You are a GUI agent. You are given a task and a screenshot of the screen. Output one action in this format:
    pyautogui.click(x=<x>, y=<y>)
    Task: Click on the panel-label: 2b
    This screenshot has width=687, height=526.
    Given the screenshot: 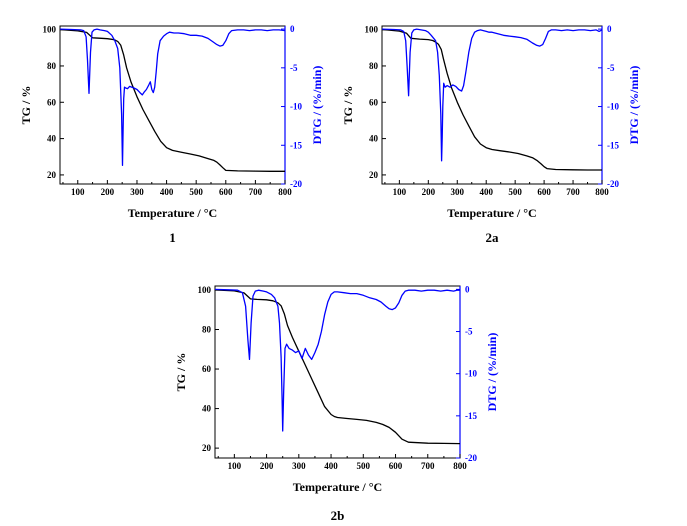 What is the action you would take?
    pyautogui.click(x=338, y=515)
    